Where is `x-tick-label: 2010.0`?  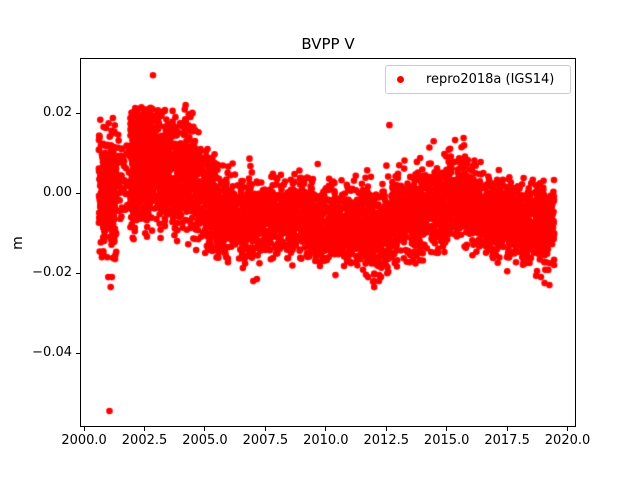 x-tick-label: 2010.0 is located at coordinates (326, 440).